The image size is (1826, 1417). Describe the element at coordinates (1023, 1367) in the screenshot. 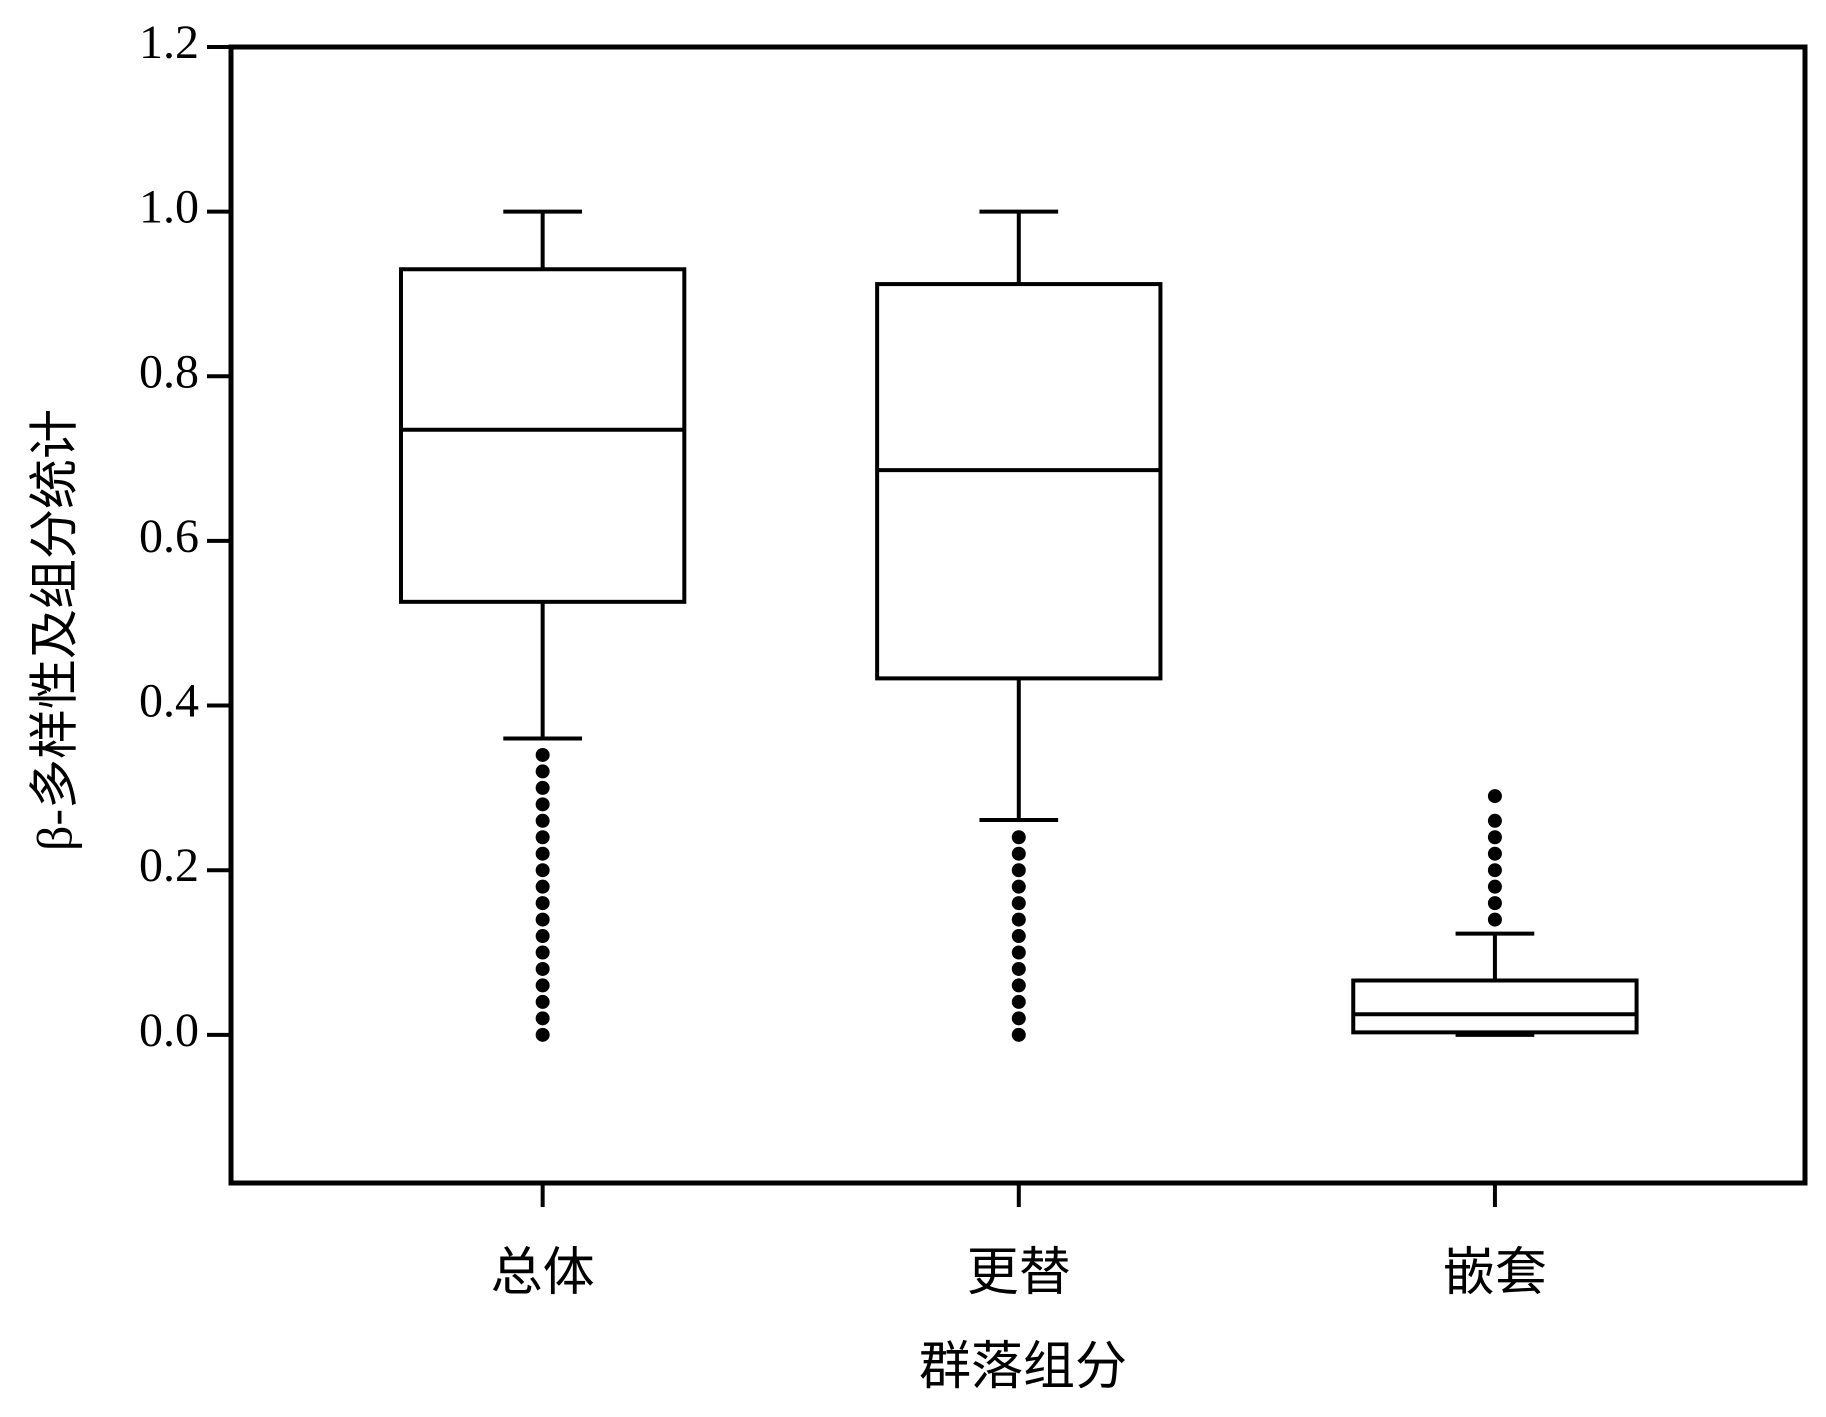

I see `x-axis-label: 群落组分` at that location.